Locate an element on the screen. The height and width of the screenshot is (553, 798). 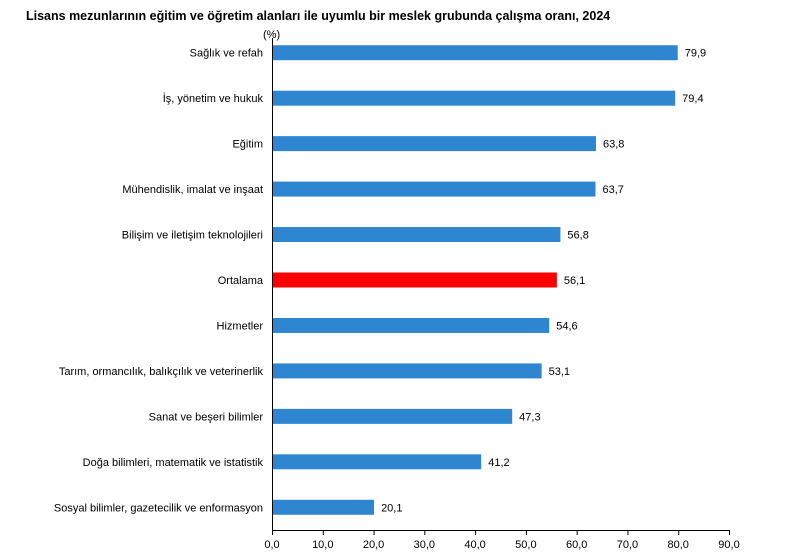
category-label: Eğitim is located at coordinates (247, 145).